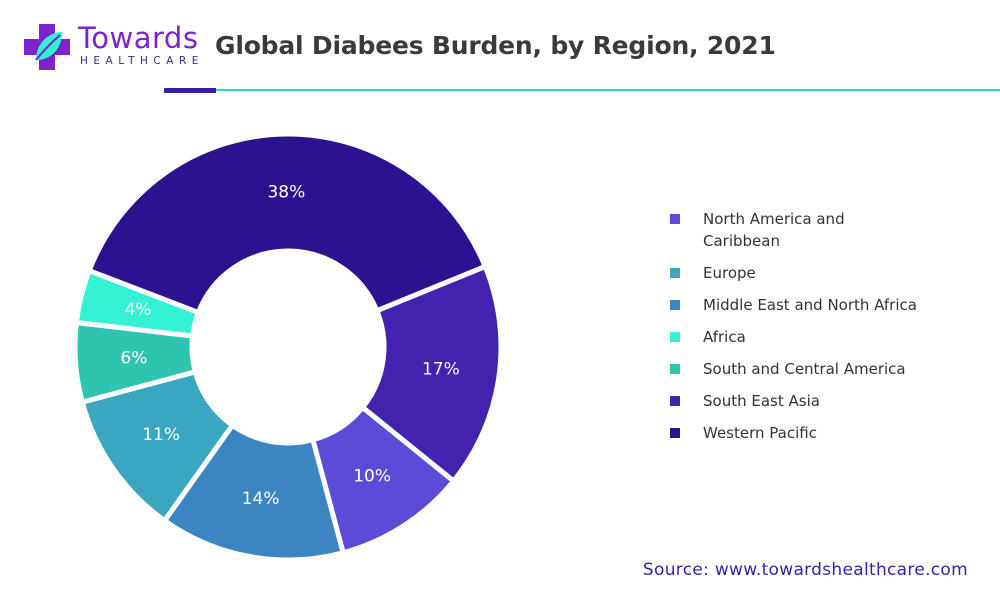  Describe the element at coordinates (286, 193) in the screenshot. I see `slice-label-0: 38%` at that location.